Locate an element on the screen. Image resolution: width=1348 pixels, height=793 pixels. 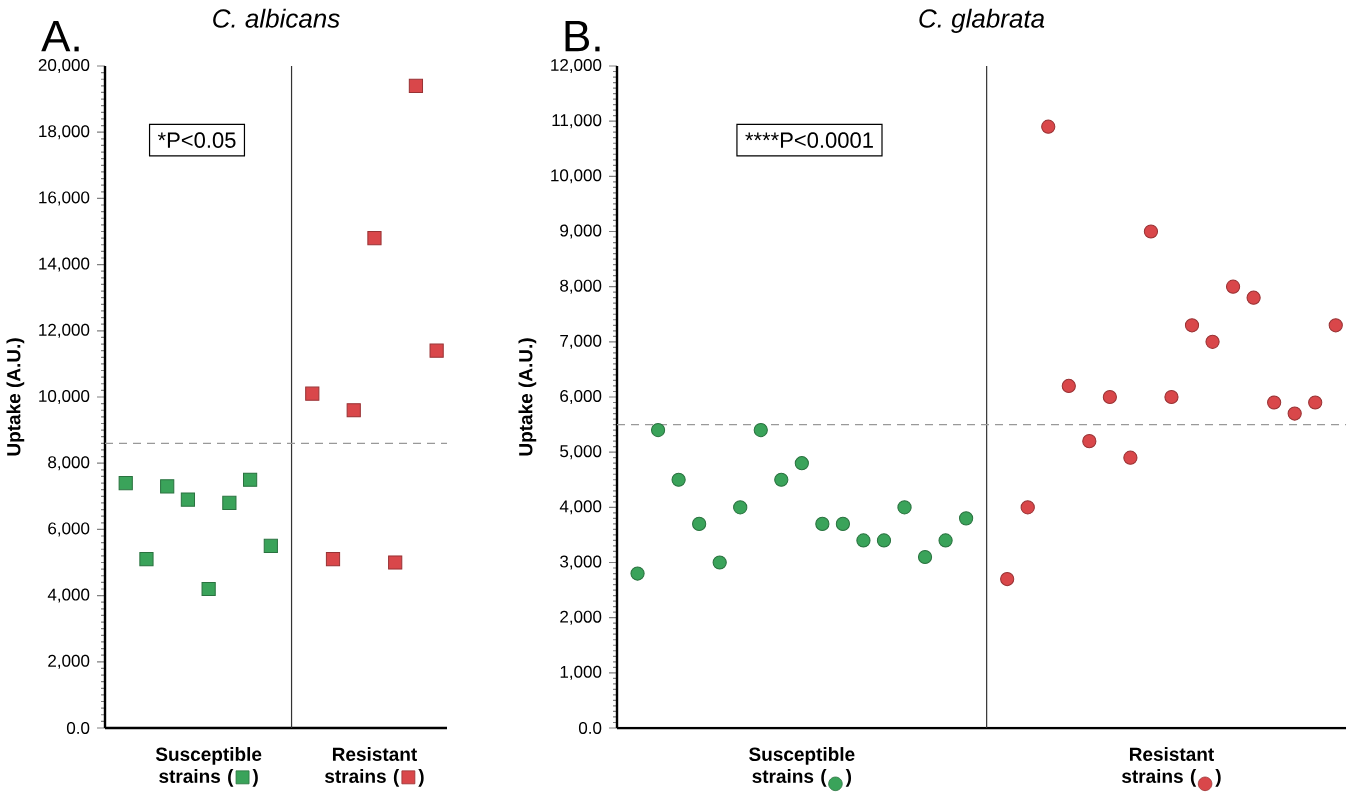
y-tick-label: 5,000 is located at coordinates (581, 452).